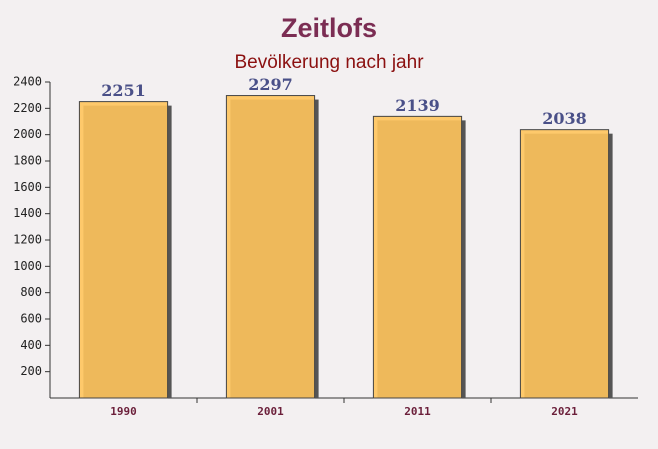  Describe the element at coordinates (31, 319) in the screenshot. I see `y-tick-label: 600` at that location.